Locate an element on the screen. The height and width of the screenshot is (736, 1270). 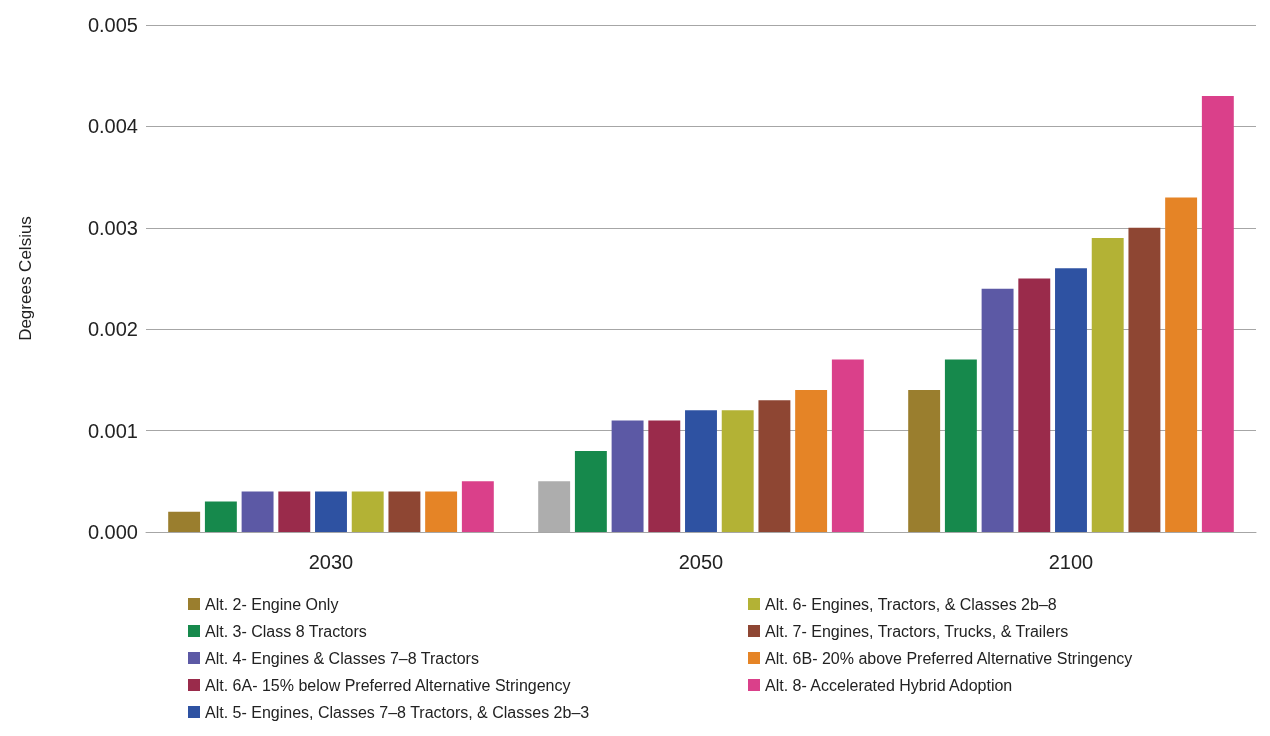
legend-label: Alt. 6A- 15% below Preferred Alternative Stringency is located at coordinates (388, 685).